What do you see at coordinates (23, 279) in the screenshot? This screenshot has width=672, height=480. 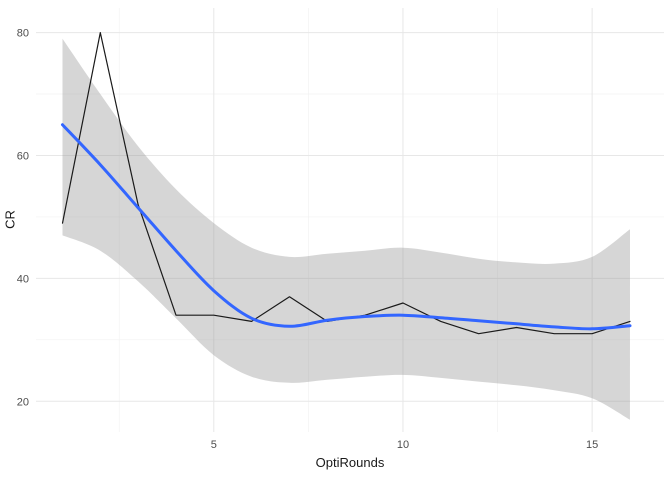 I see `y-tick-label: 40` at bounding box center [23, 279].